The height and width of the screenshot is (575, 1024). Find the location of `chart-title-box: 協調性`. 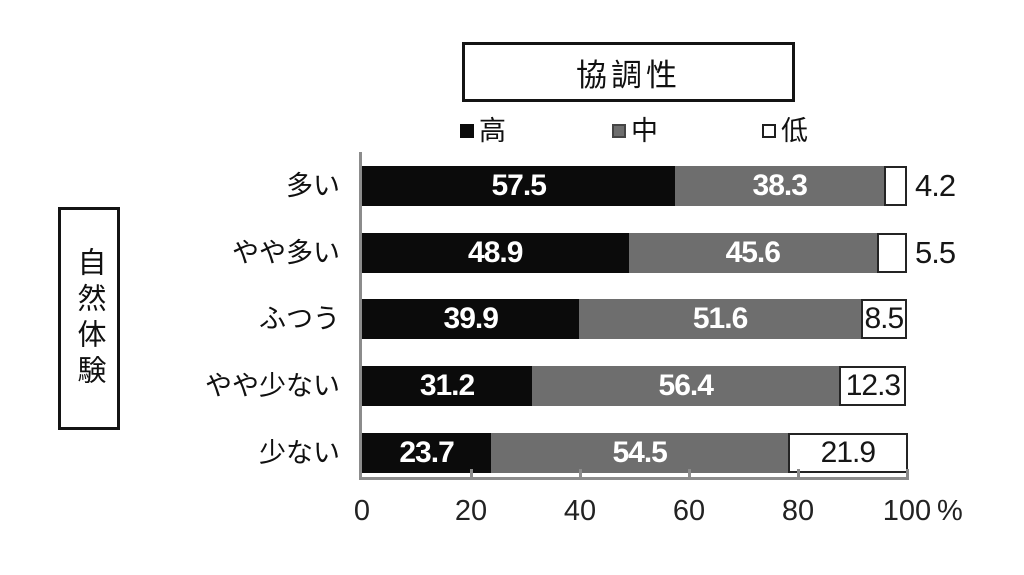

chart-title-box: 協調性 is located at coordinates (628, 72).